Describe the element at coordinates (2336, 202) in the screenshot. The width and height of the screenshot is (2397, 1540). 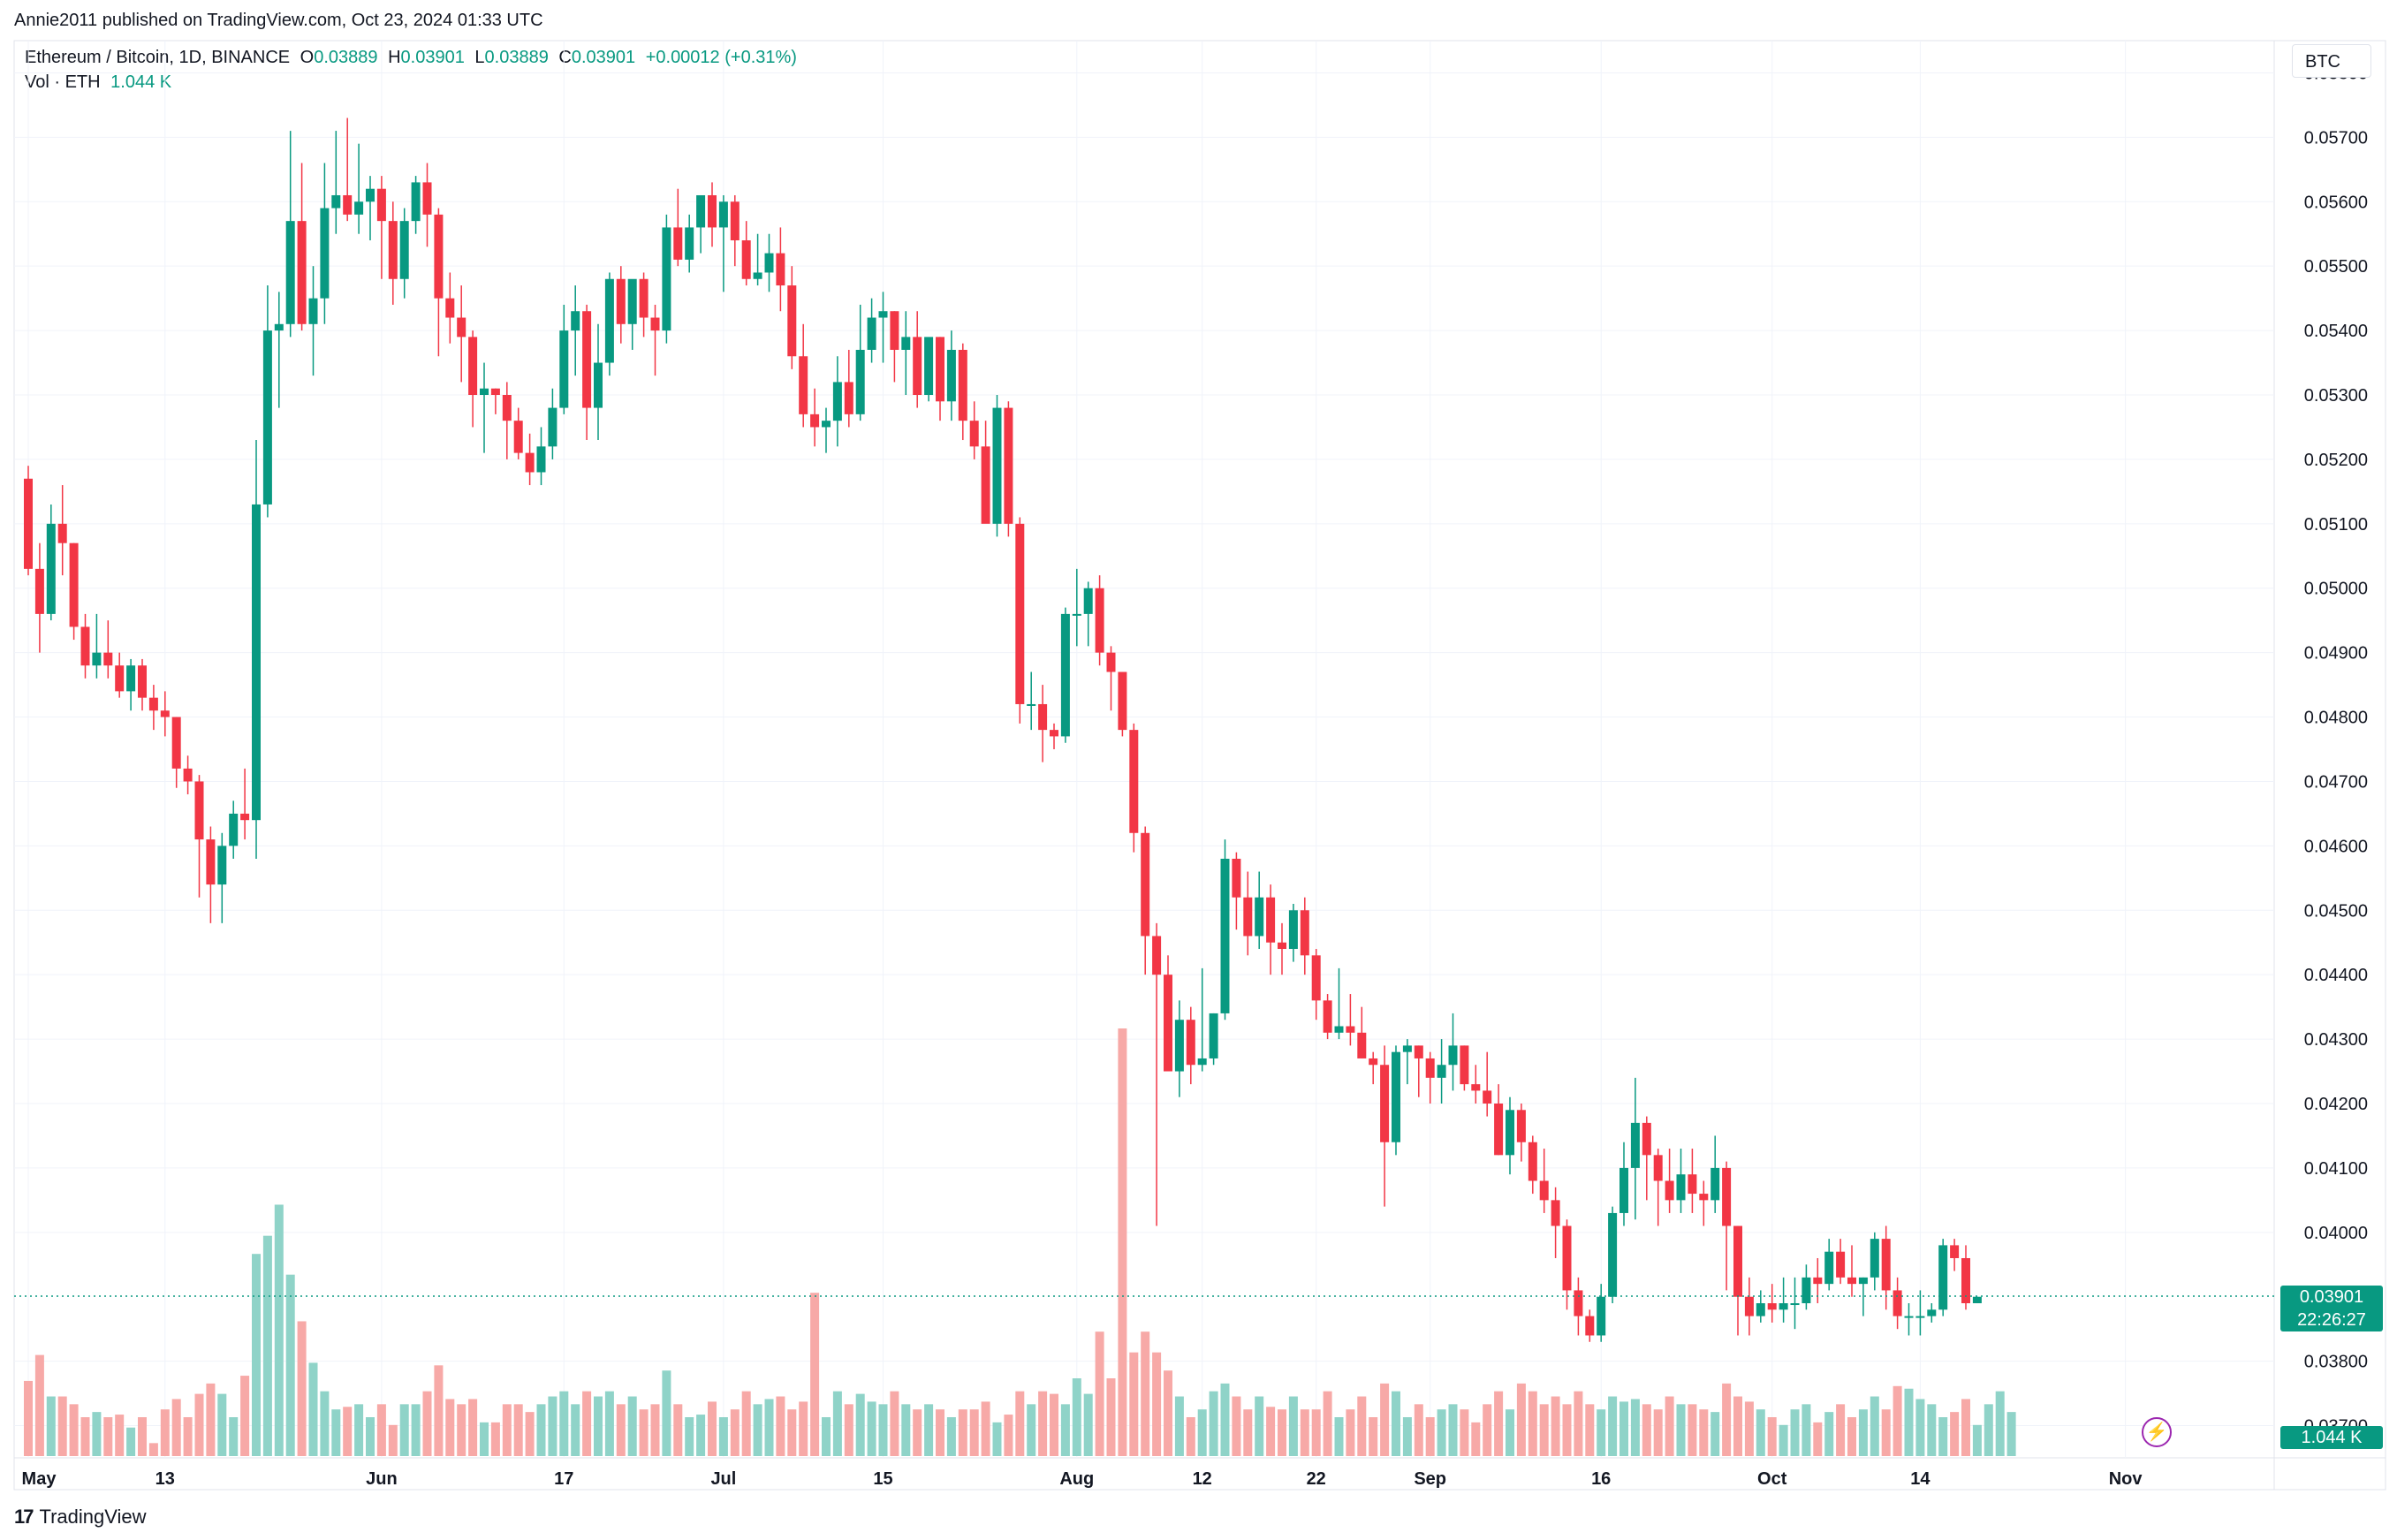
I see `y-tick-label: 0.05600` at that location.